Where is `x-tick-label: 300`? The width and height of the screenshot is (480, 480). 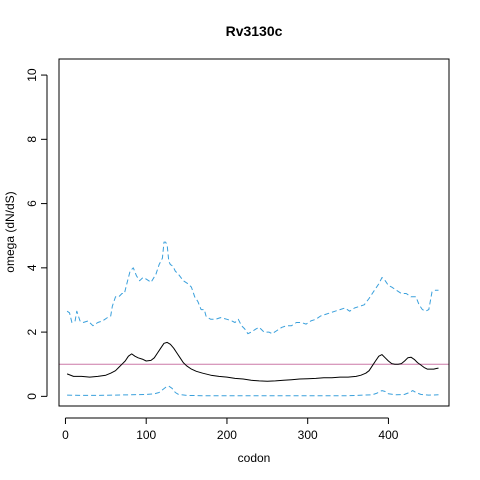 x-tick-label: 300 is located at coordinates (308, 435).